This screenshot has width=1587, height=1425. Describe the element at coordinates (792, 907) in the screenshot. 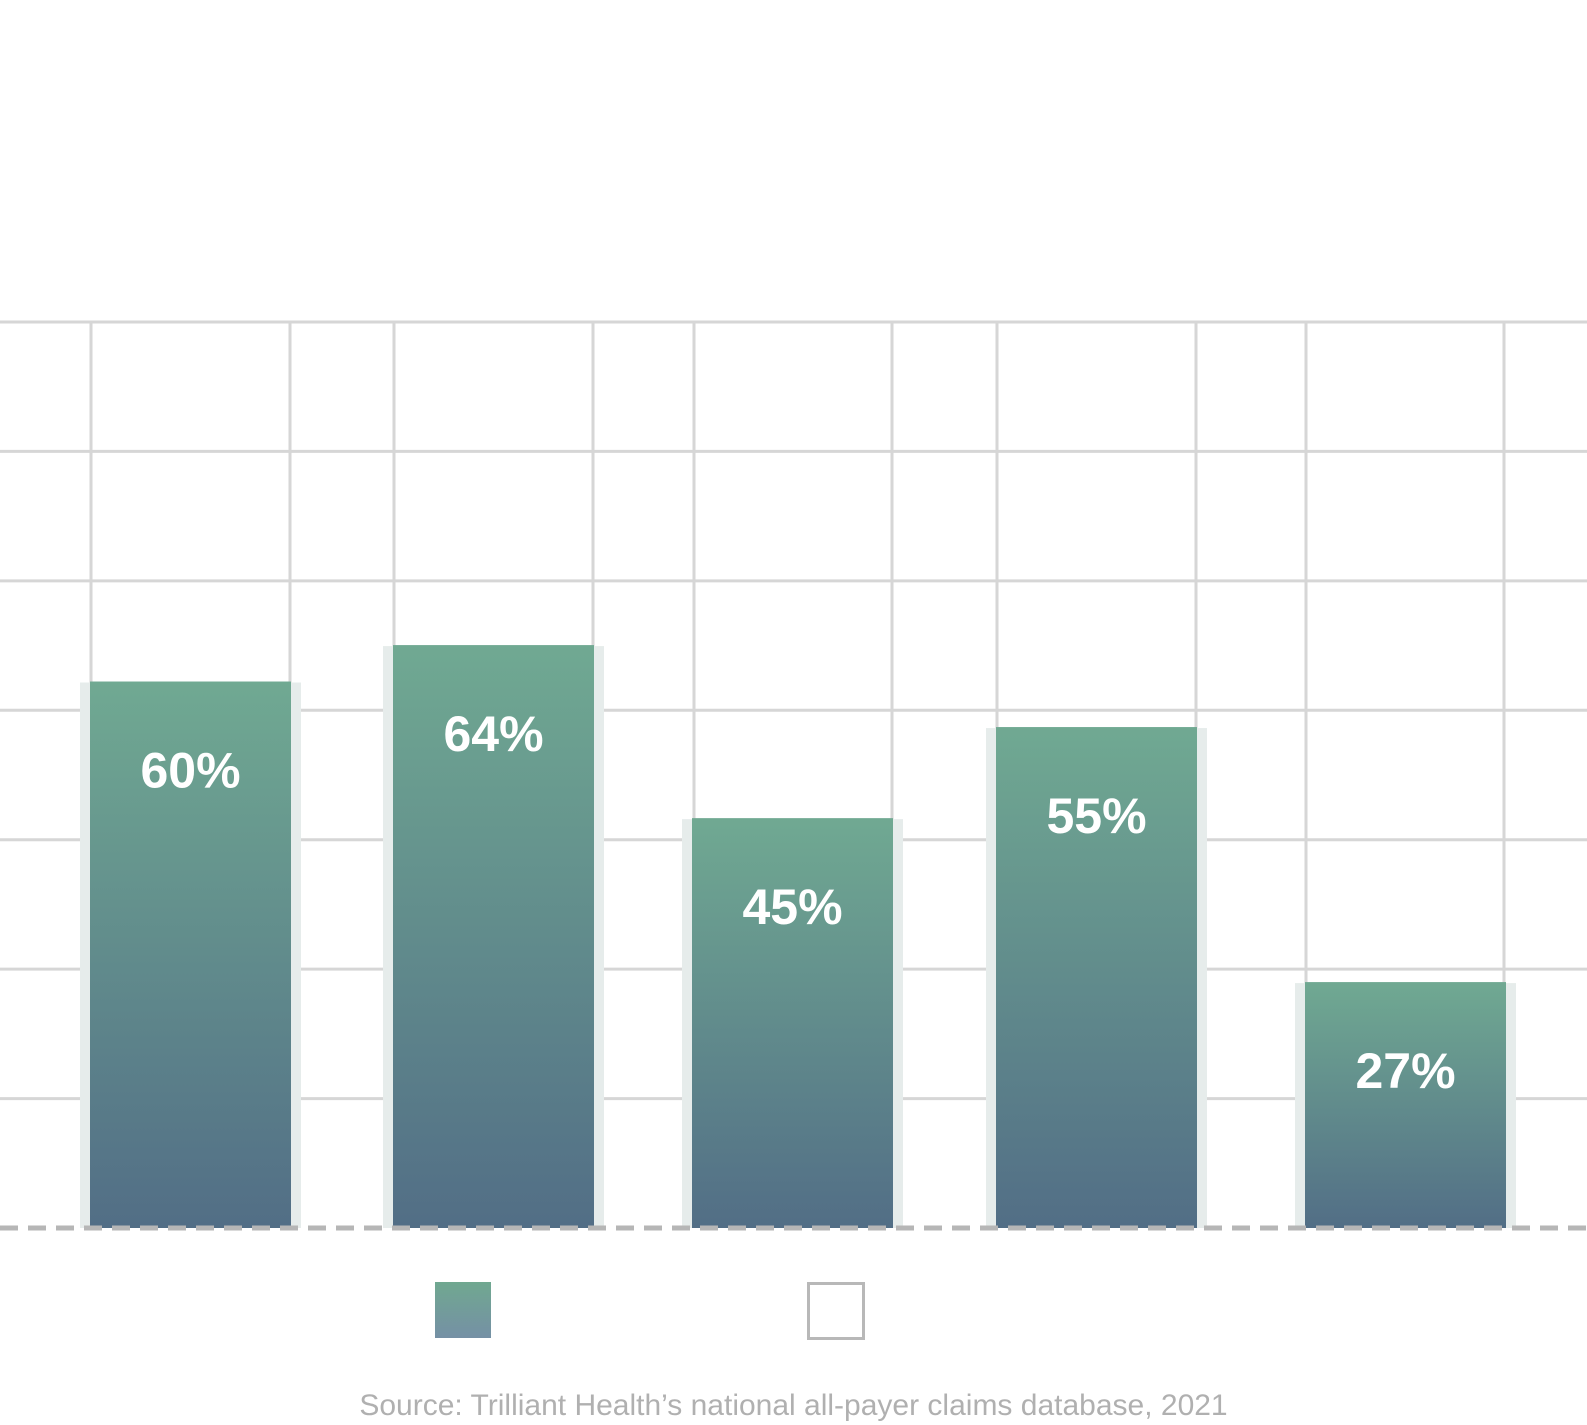

I see `data-label-3: 45%` at that location.